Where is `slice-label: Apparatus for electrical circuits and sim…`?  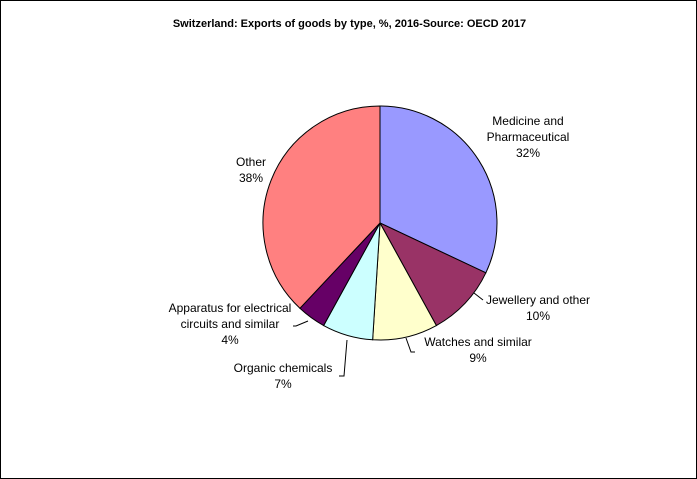
slice-label: Apparatus for electrical circuits and sim… is located at coordinates (230, 324).